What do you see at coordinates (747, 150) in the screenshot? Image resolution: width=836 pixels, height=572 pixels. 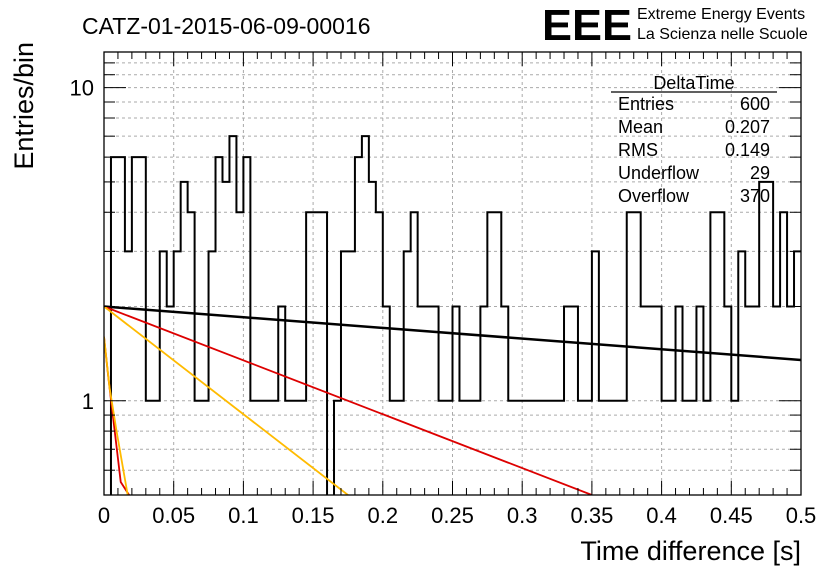 I see `stats-value: 0.149` at bounding box center [747, 150].